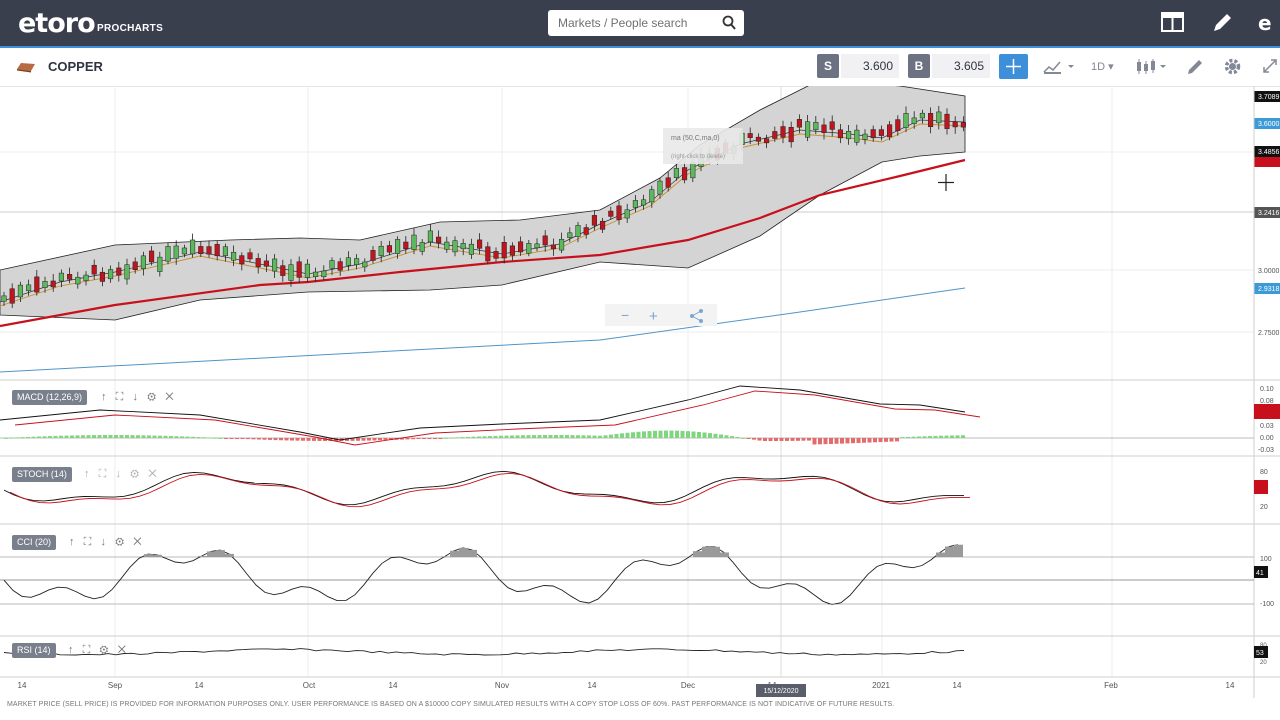  Describe the element at coordinates (1172, 22) in the screenshot. I see `layout-icon` at that location.